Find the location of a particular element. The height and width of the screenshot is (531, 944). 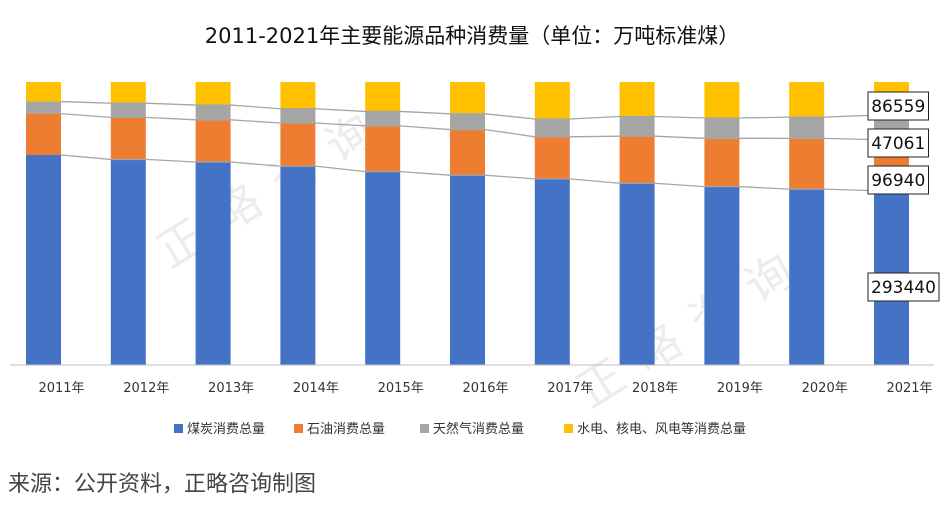

legend-label: 天然气消费总量 is located at coordinates (478, 429).